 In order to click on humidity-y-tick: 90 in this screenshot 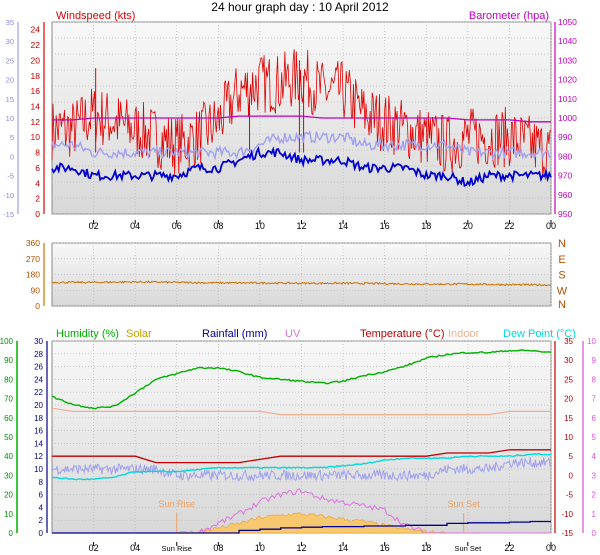, I will do `click(8, 360)`.